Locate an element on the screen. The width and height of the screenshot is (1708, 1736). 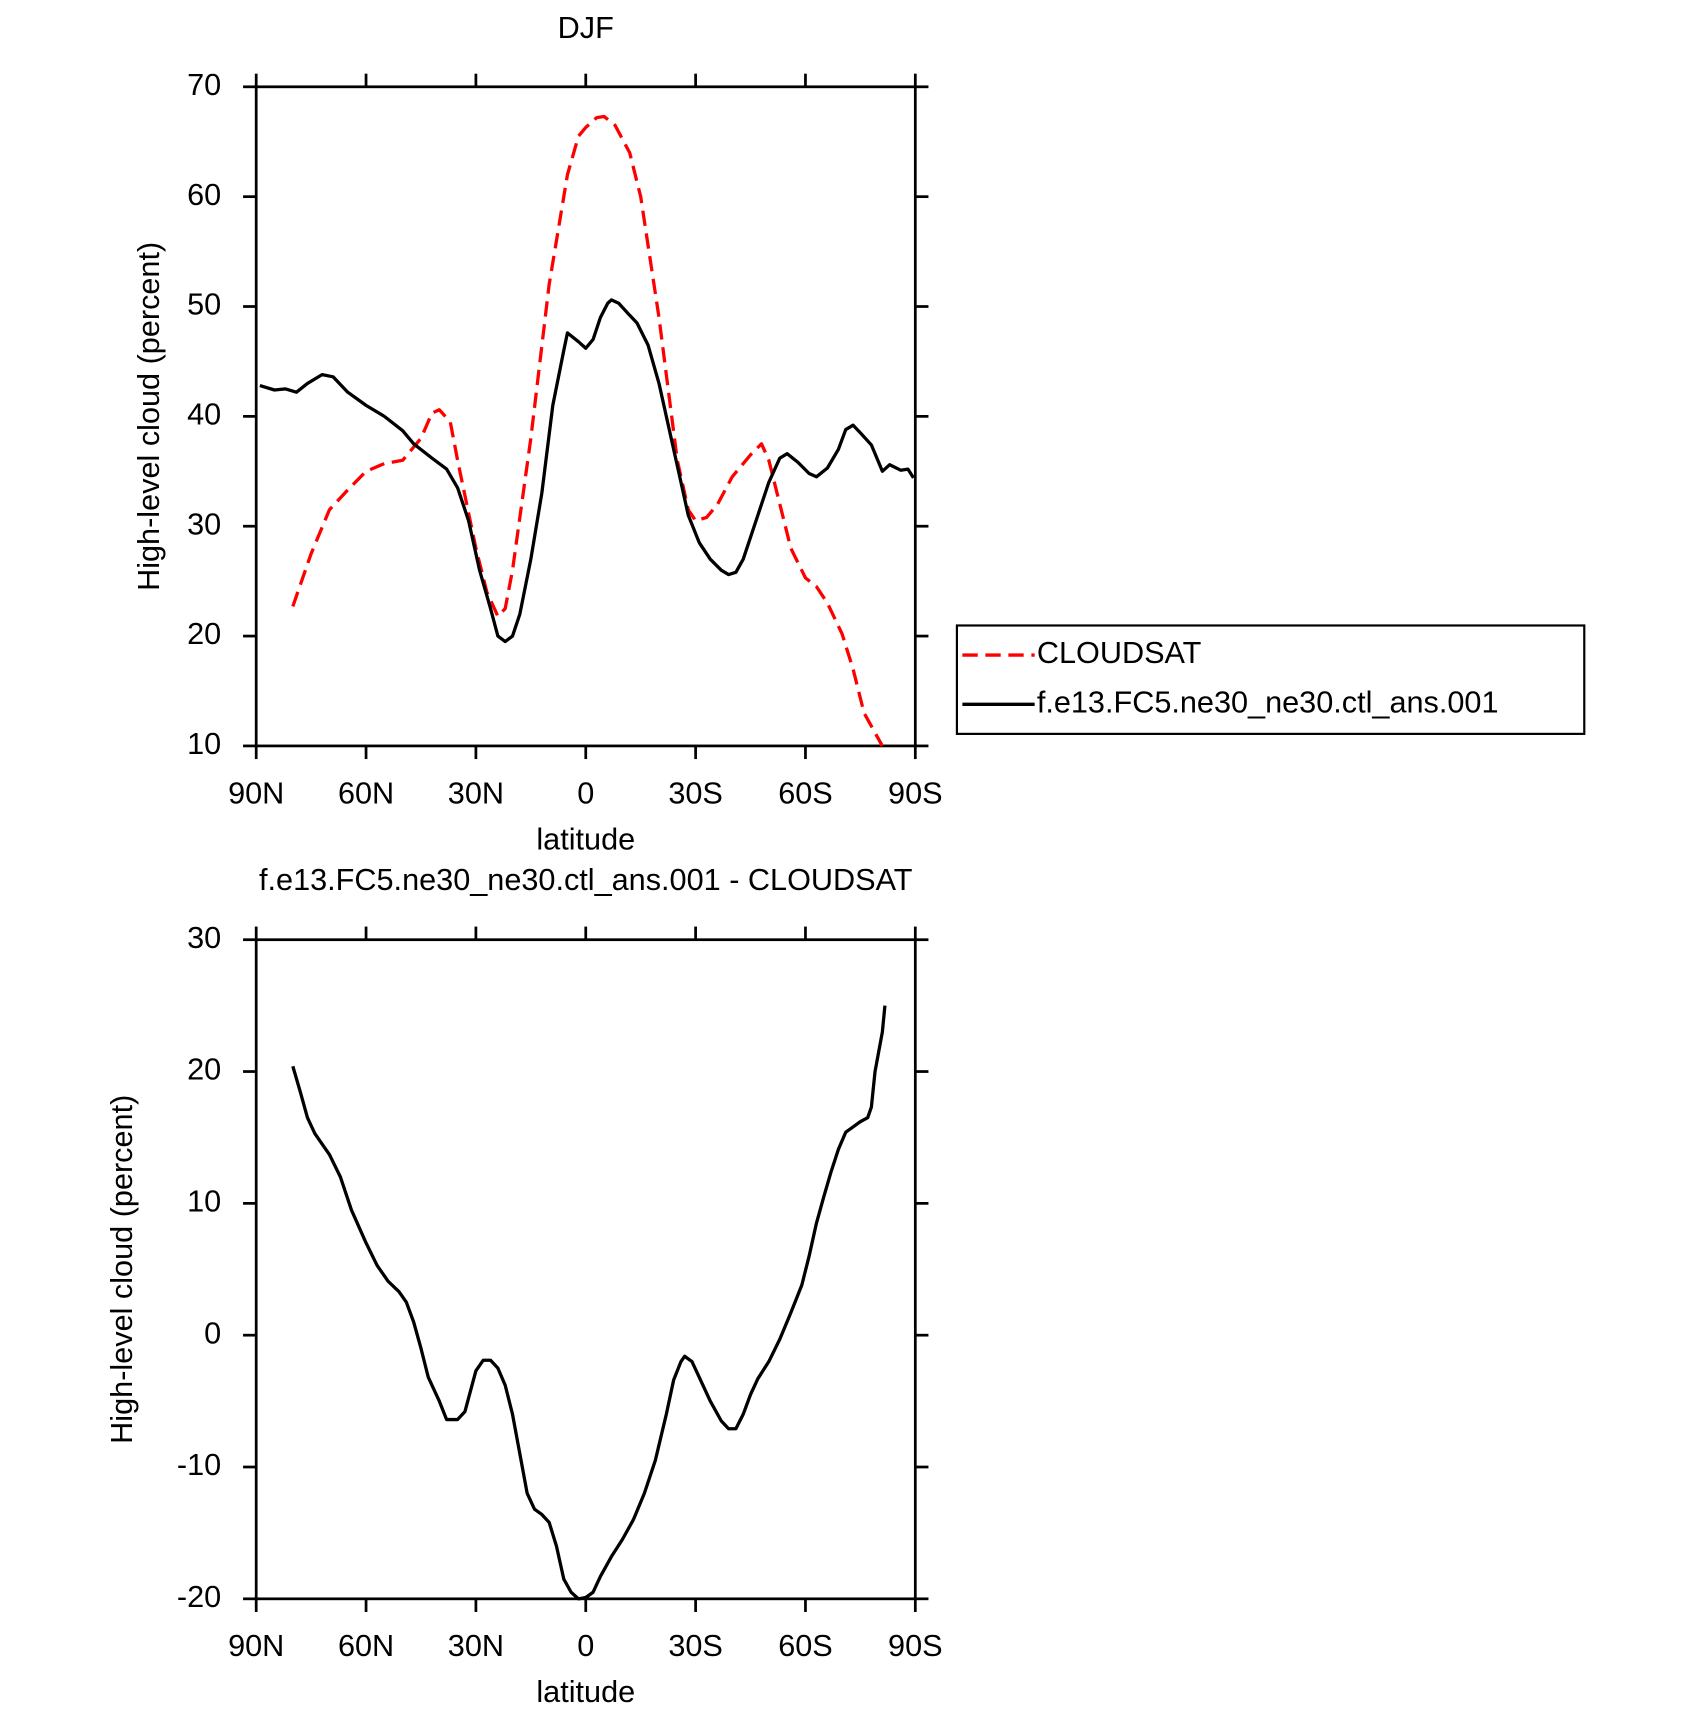
y-tick-label: 70 is located at coordinates (204, 85).